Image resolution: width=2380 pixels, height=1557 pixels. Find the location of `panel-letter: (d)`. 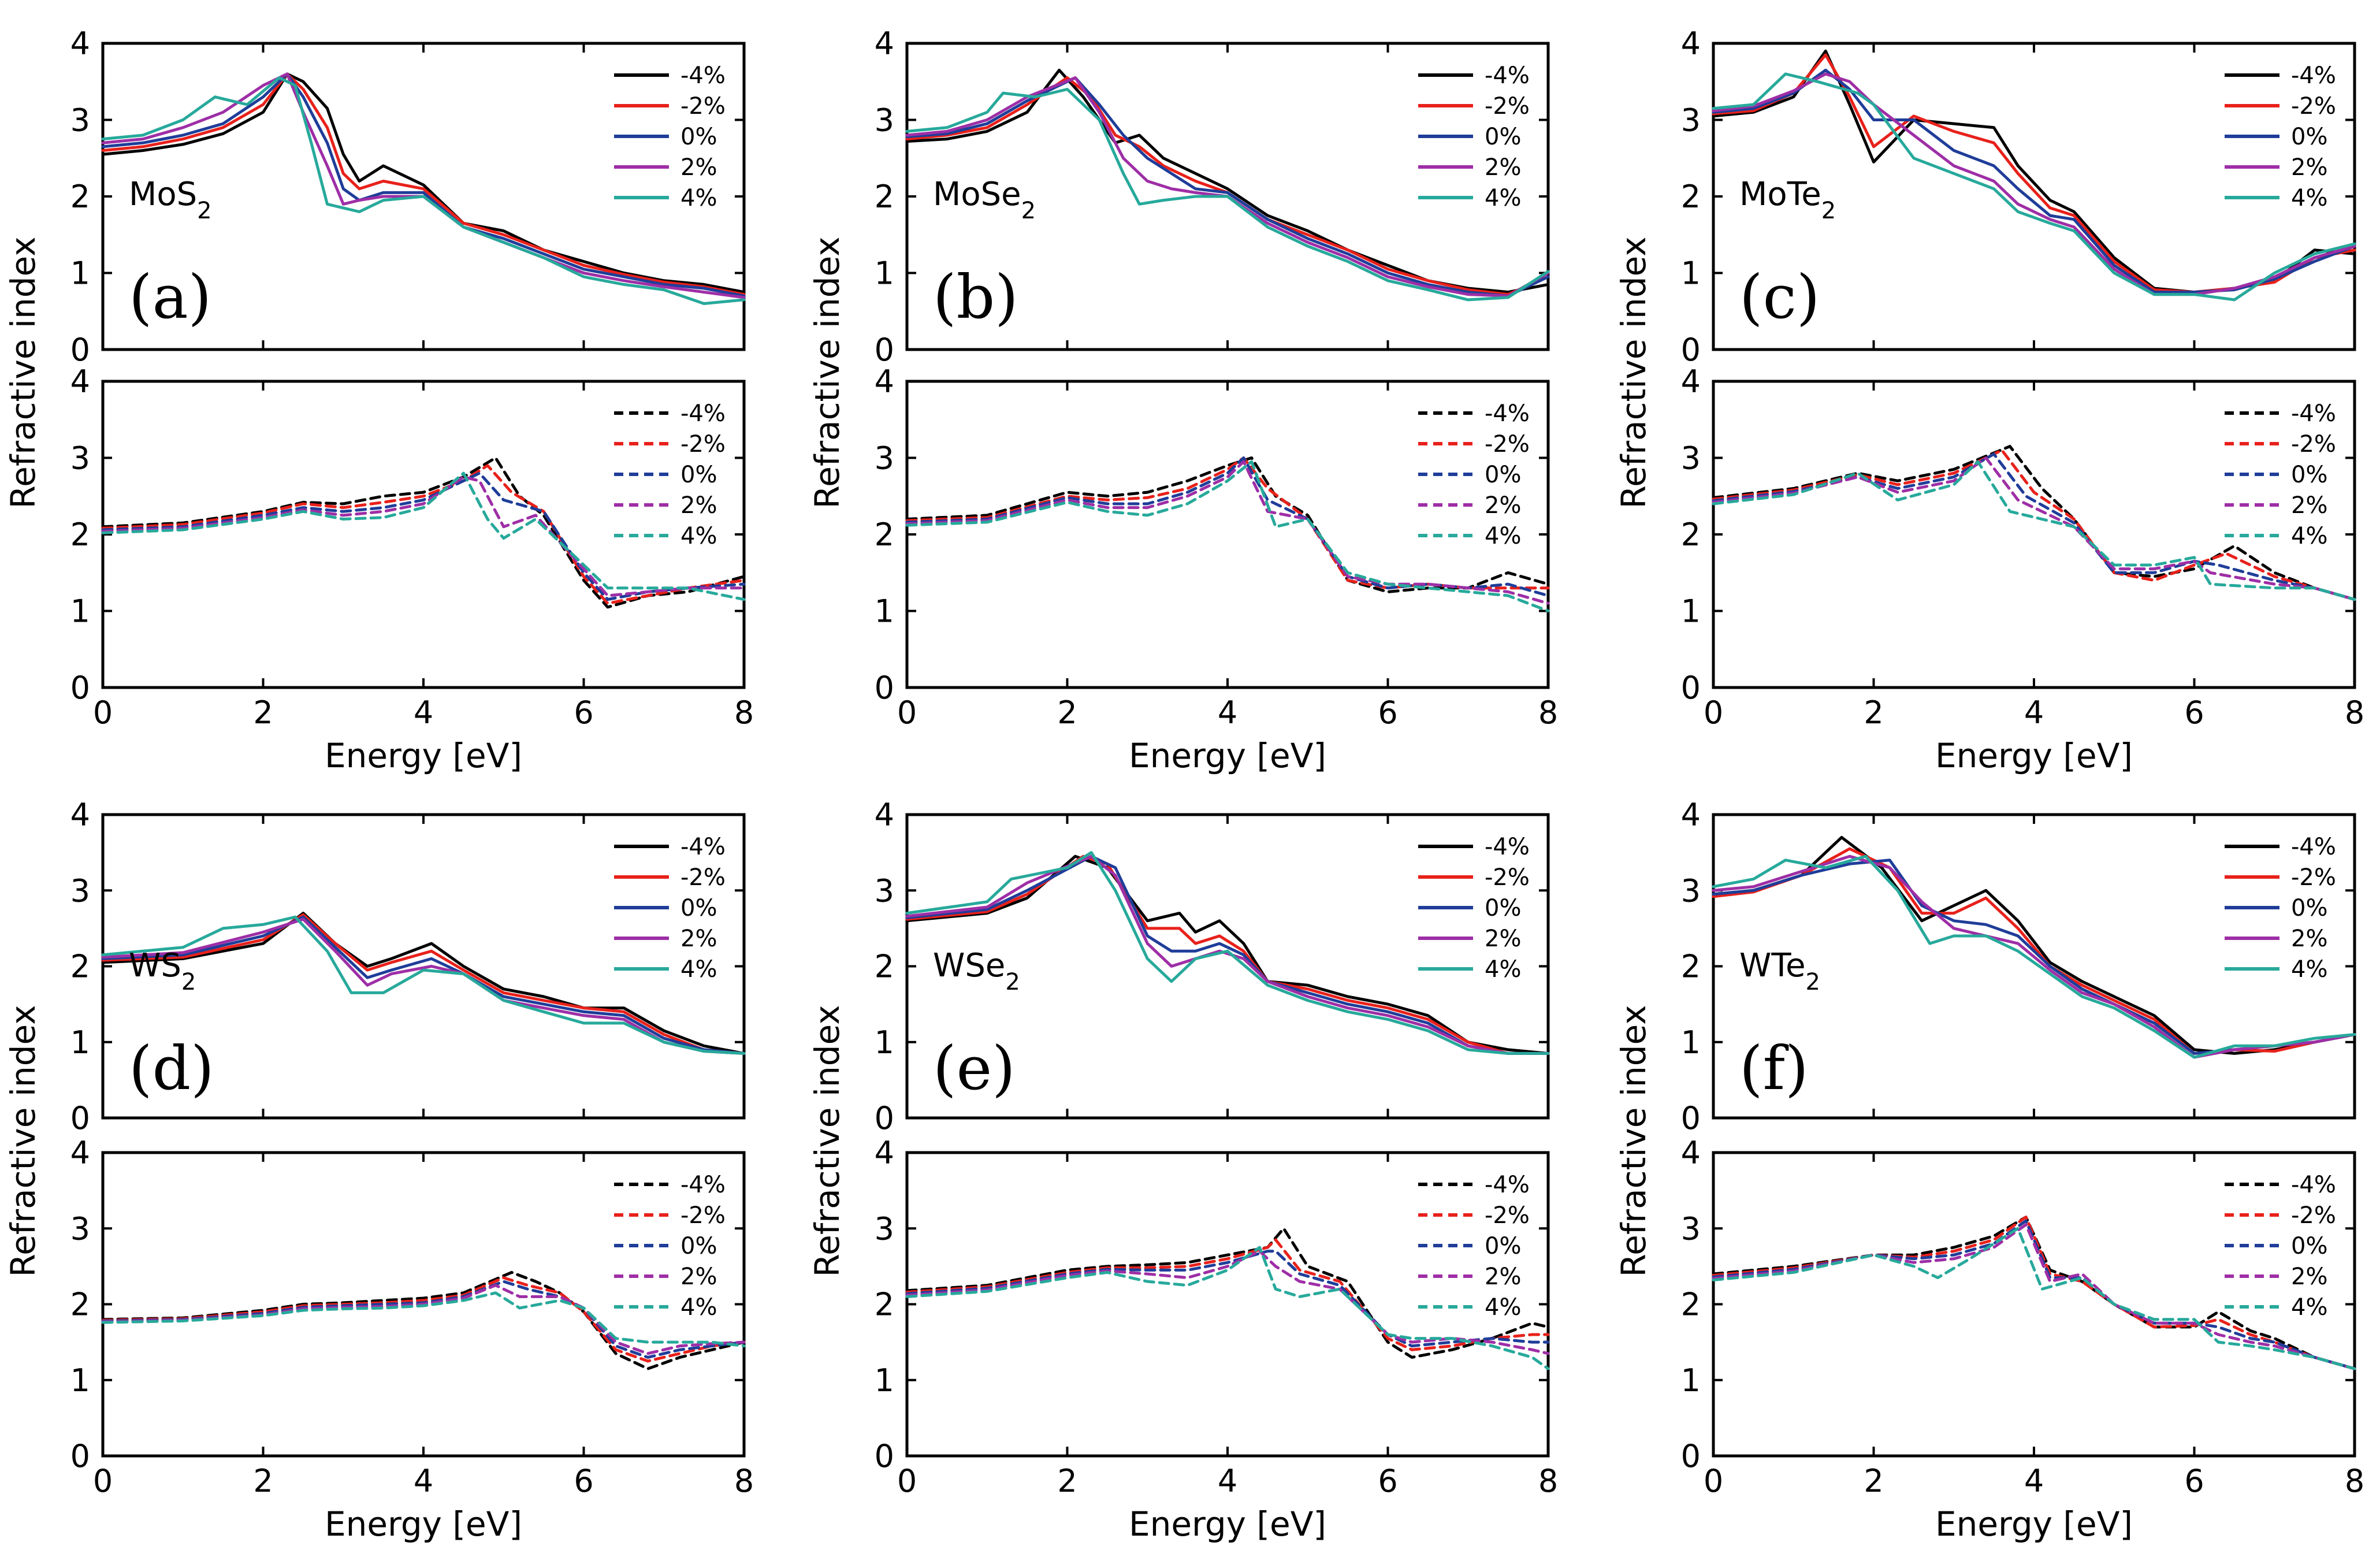

panel-letter: (d) is located at coordinates (171, 1068).